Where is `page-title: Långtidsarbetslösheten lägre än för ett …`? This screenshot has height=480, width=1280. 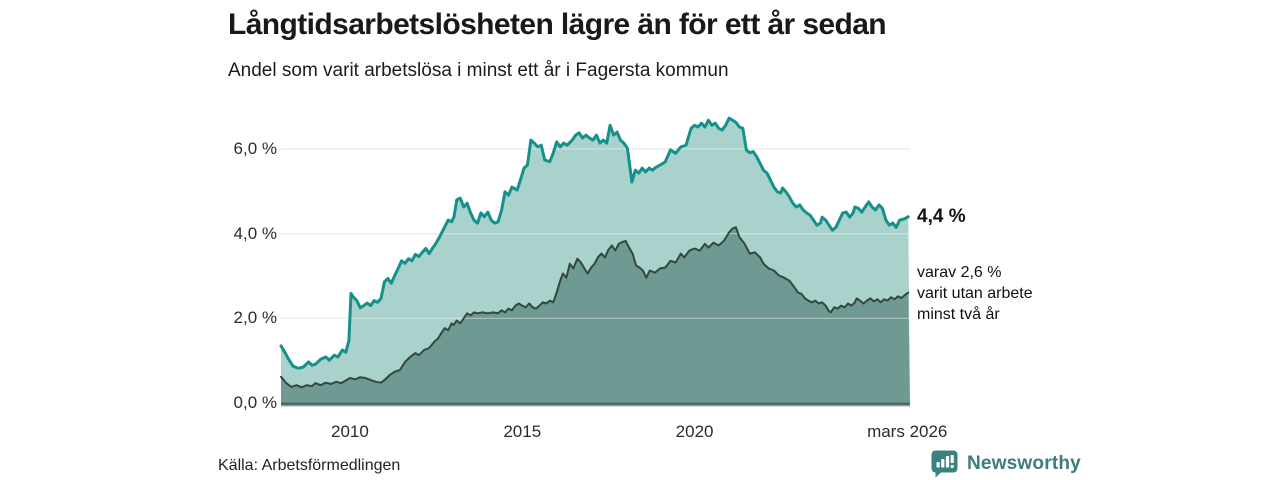 page-title: Långtidsarbetslösheten lägre än för ett … is located at coordinates (557, 24).